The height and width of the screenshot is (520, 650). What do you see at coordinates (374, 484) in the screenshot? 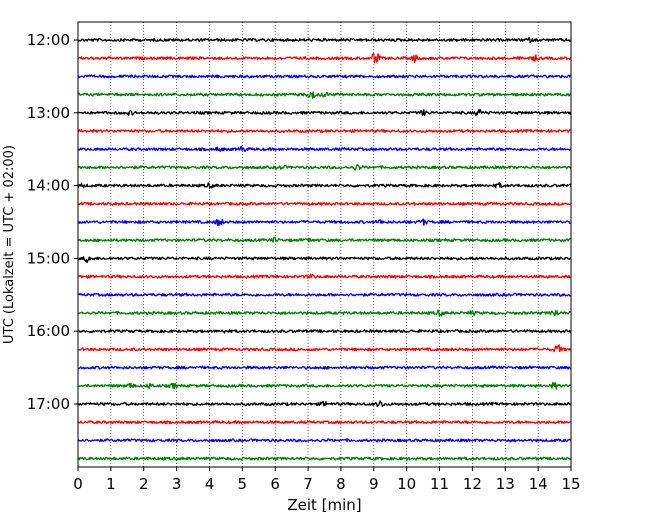
I see `x-tick-label: 9` at bounding box center [374, 484].